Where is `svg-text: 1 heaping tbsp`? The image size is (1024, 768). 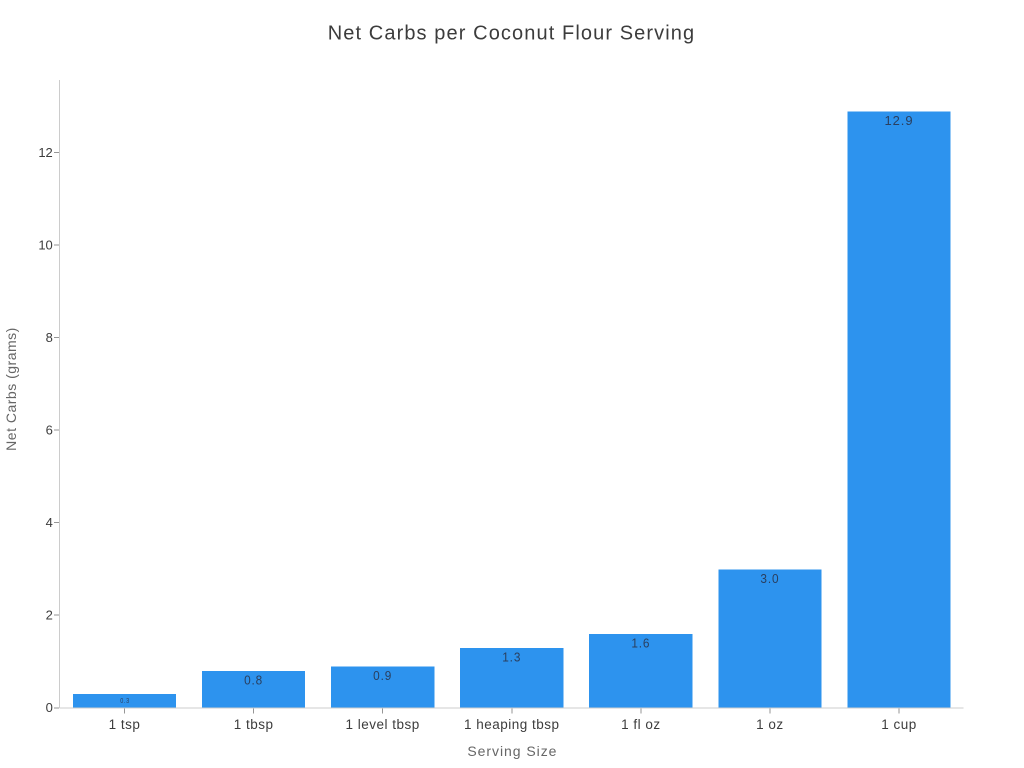
svg-text: 1 heaping tbsp is located at coordinates (512, 724).